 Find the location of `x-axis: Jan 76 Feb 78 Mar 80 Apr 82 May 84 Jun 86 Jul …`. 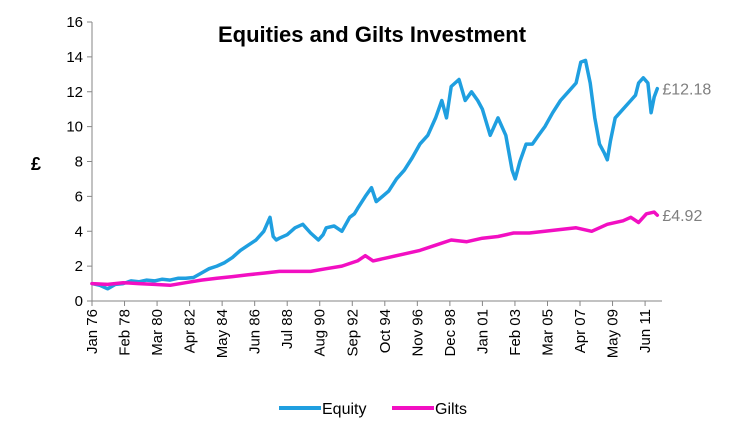

x-axis: Jan 76 Feb 78 Mar 80 Apr 82 May 84 Jun 86 Jul … is located at coordinates (373, 329).